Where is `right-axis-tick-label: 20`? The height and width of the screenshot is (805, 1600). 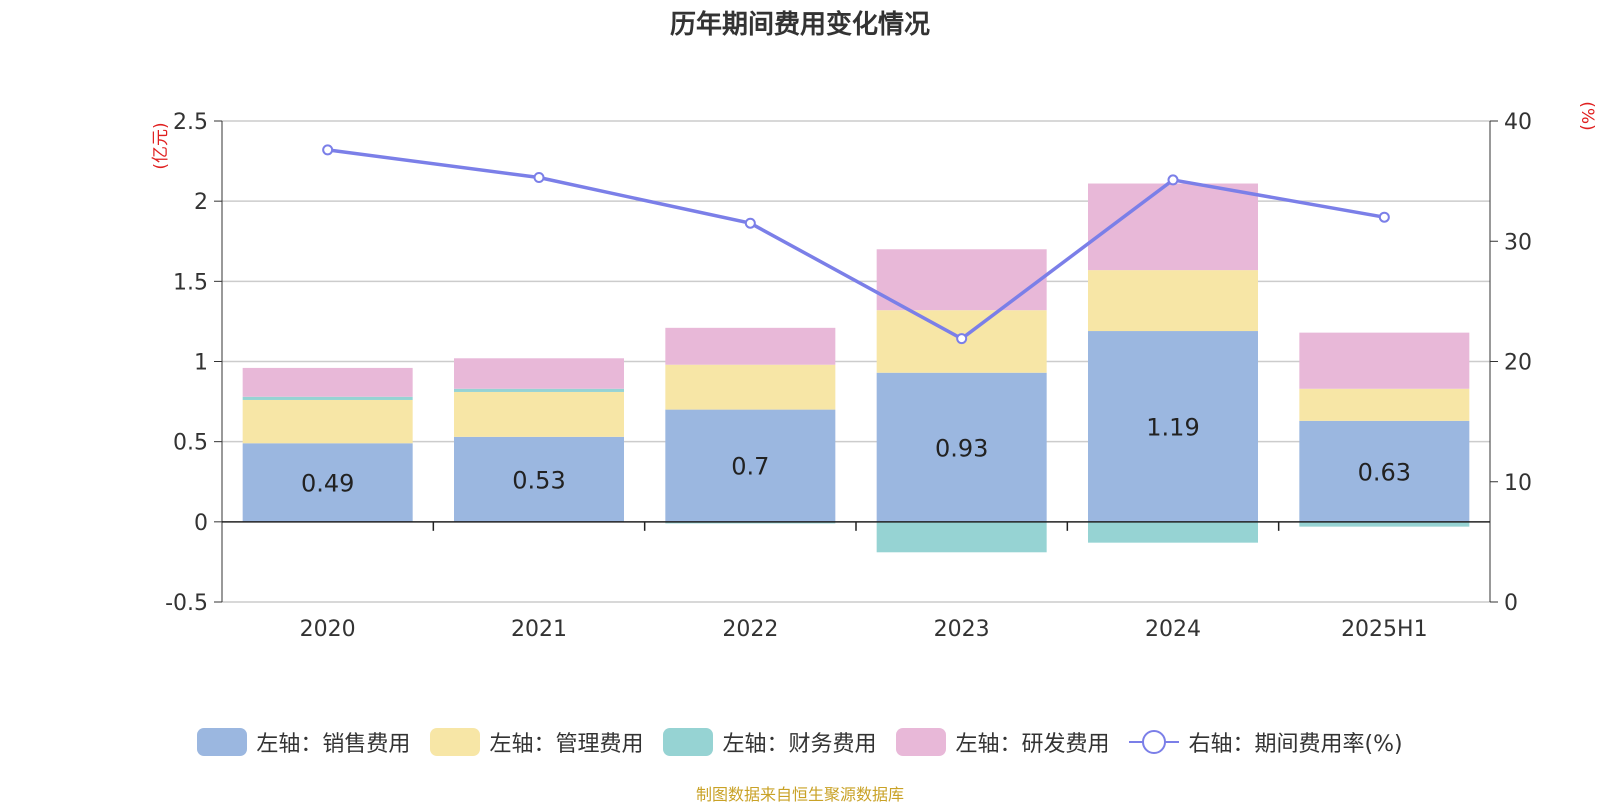
right-axis-tick-label: 20 is located at coordinates (1518, 363).